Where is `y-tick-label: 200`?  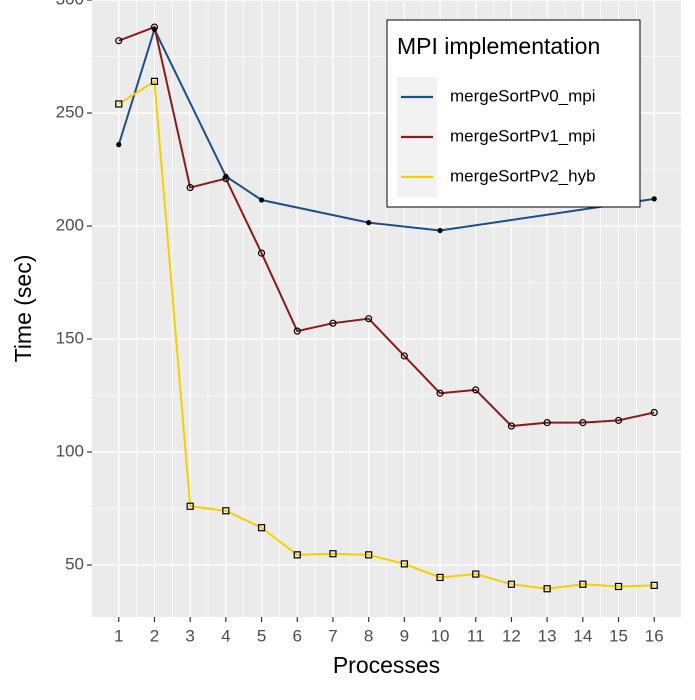 y-tick-label: 200 is located at coordinates (70, 224).